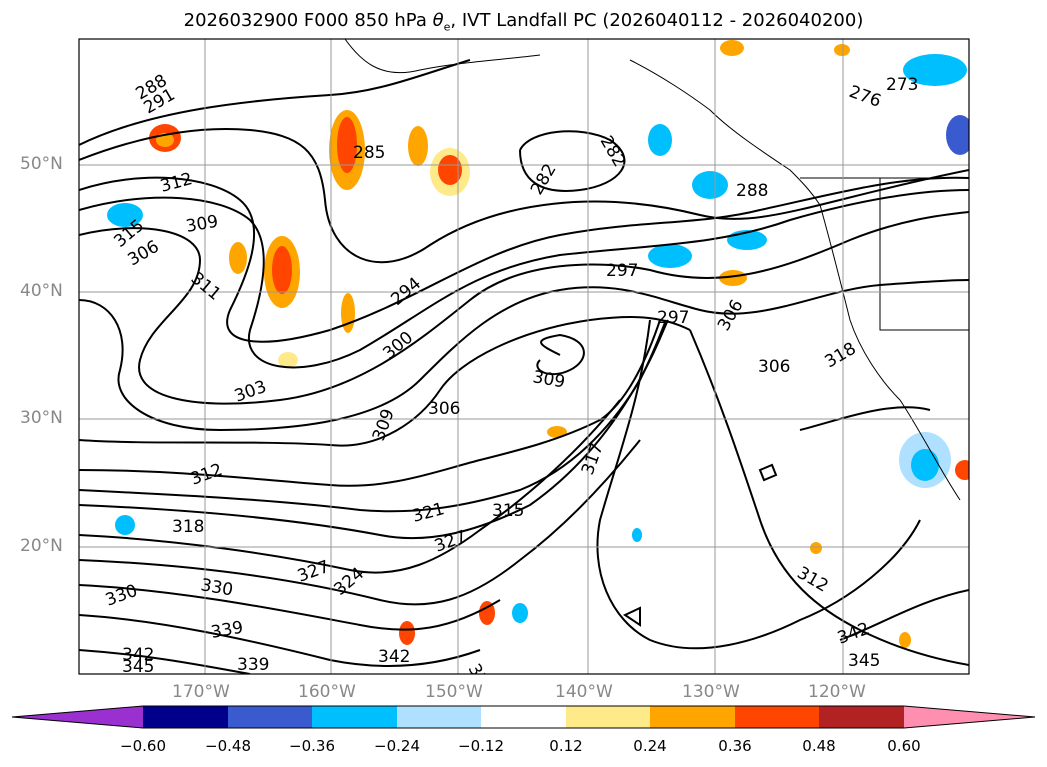  What do you see at coordinates (369, 153) in the screenshot?
I see `contour-label: 285` at bounding box center [369, 153].